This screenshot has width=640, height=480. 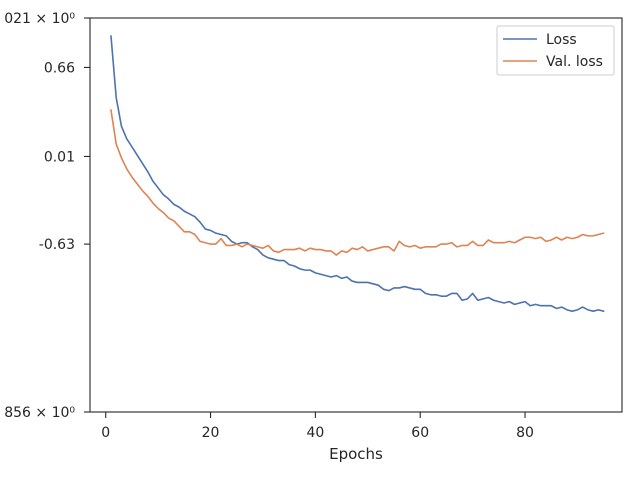 What do you see at coordinates (105, 433) in the screenshot?
I see `x-tick-label: 0` at bounding box center [105, 433].